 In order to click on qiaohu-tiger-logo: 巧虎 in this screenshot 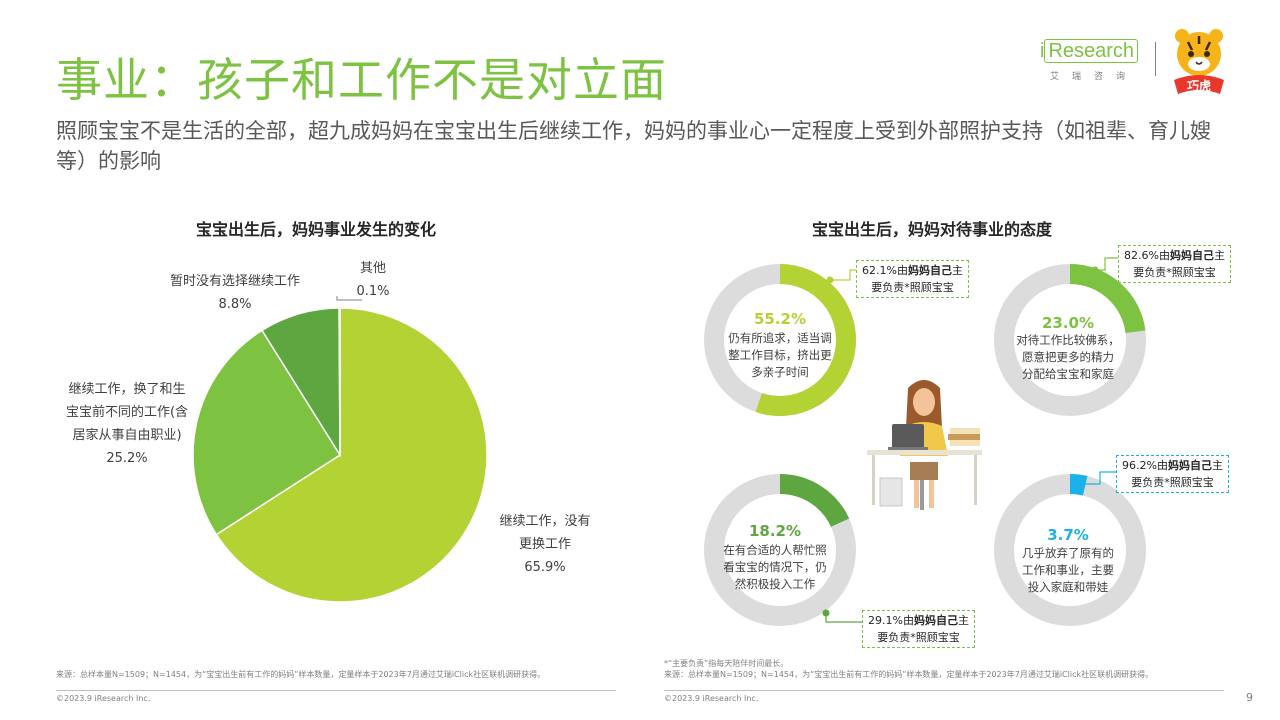, I will do `click(1199, 61)`.